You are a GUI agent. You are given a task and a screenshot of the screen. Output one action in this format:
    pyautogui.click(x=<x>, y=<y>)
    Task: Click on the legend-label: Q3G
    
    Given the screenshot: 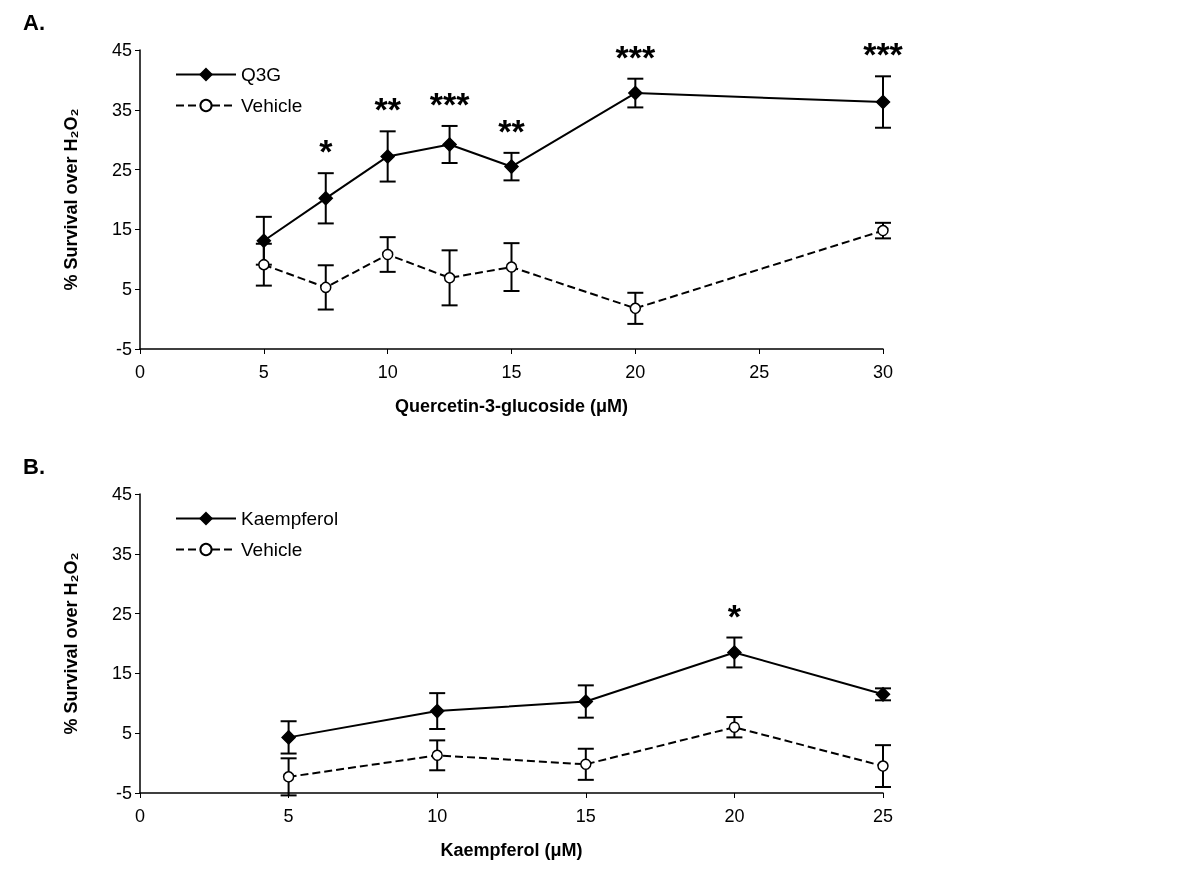 What is the action you would take?
    pyautogui.click(x=261, y=74)
    